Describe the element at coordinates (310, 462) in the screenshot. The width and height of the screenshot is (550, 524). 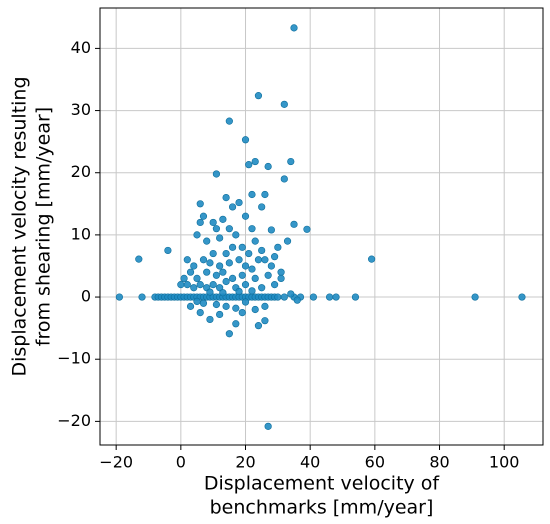
I see `x-tick-label: 40` at that location.